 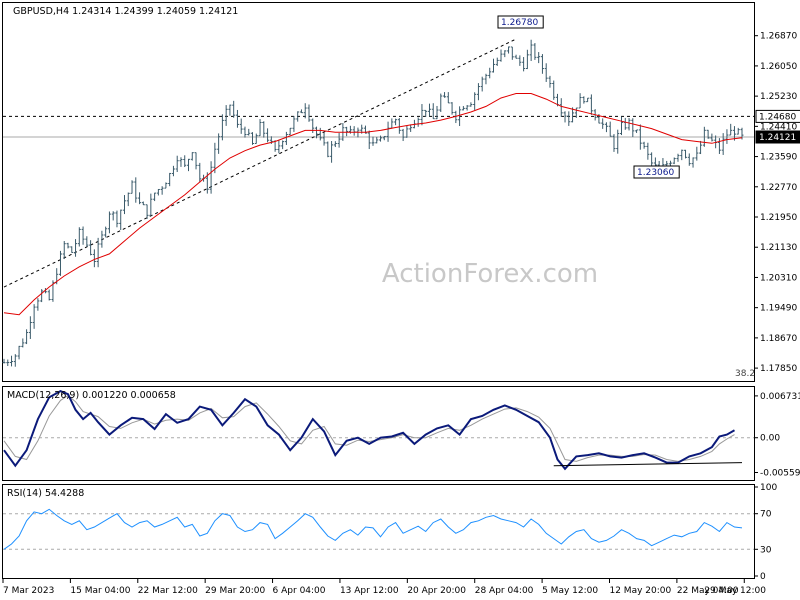 I want to click on x-tick-label: 15 Mar 04:00, so click(x=100, y=591).